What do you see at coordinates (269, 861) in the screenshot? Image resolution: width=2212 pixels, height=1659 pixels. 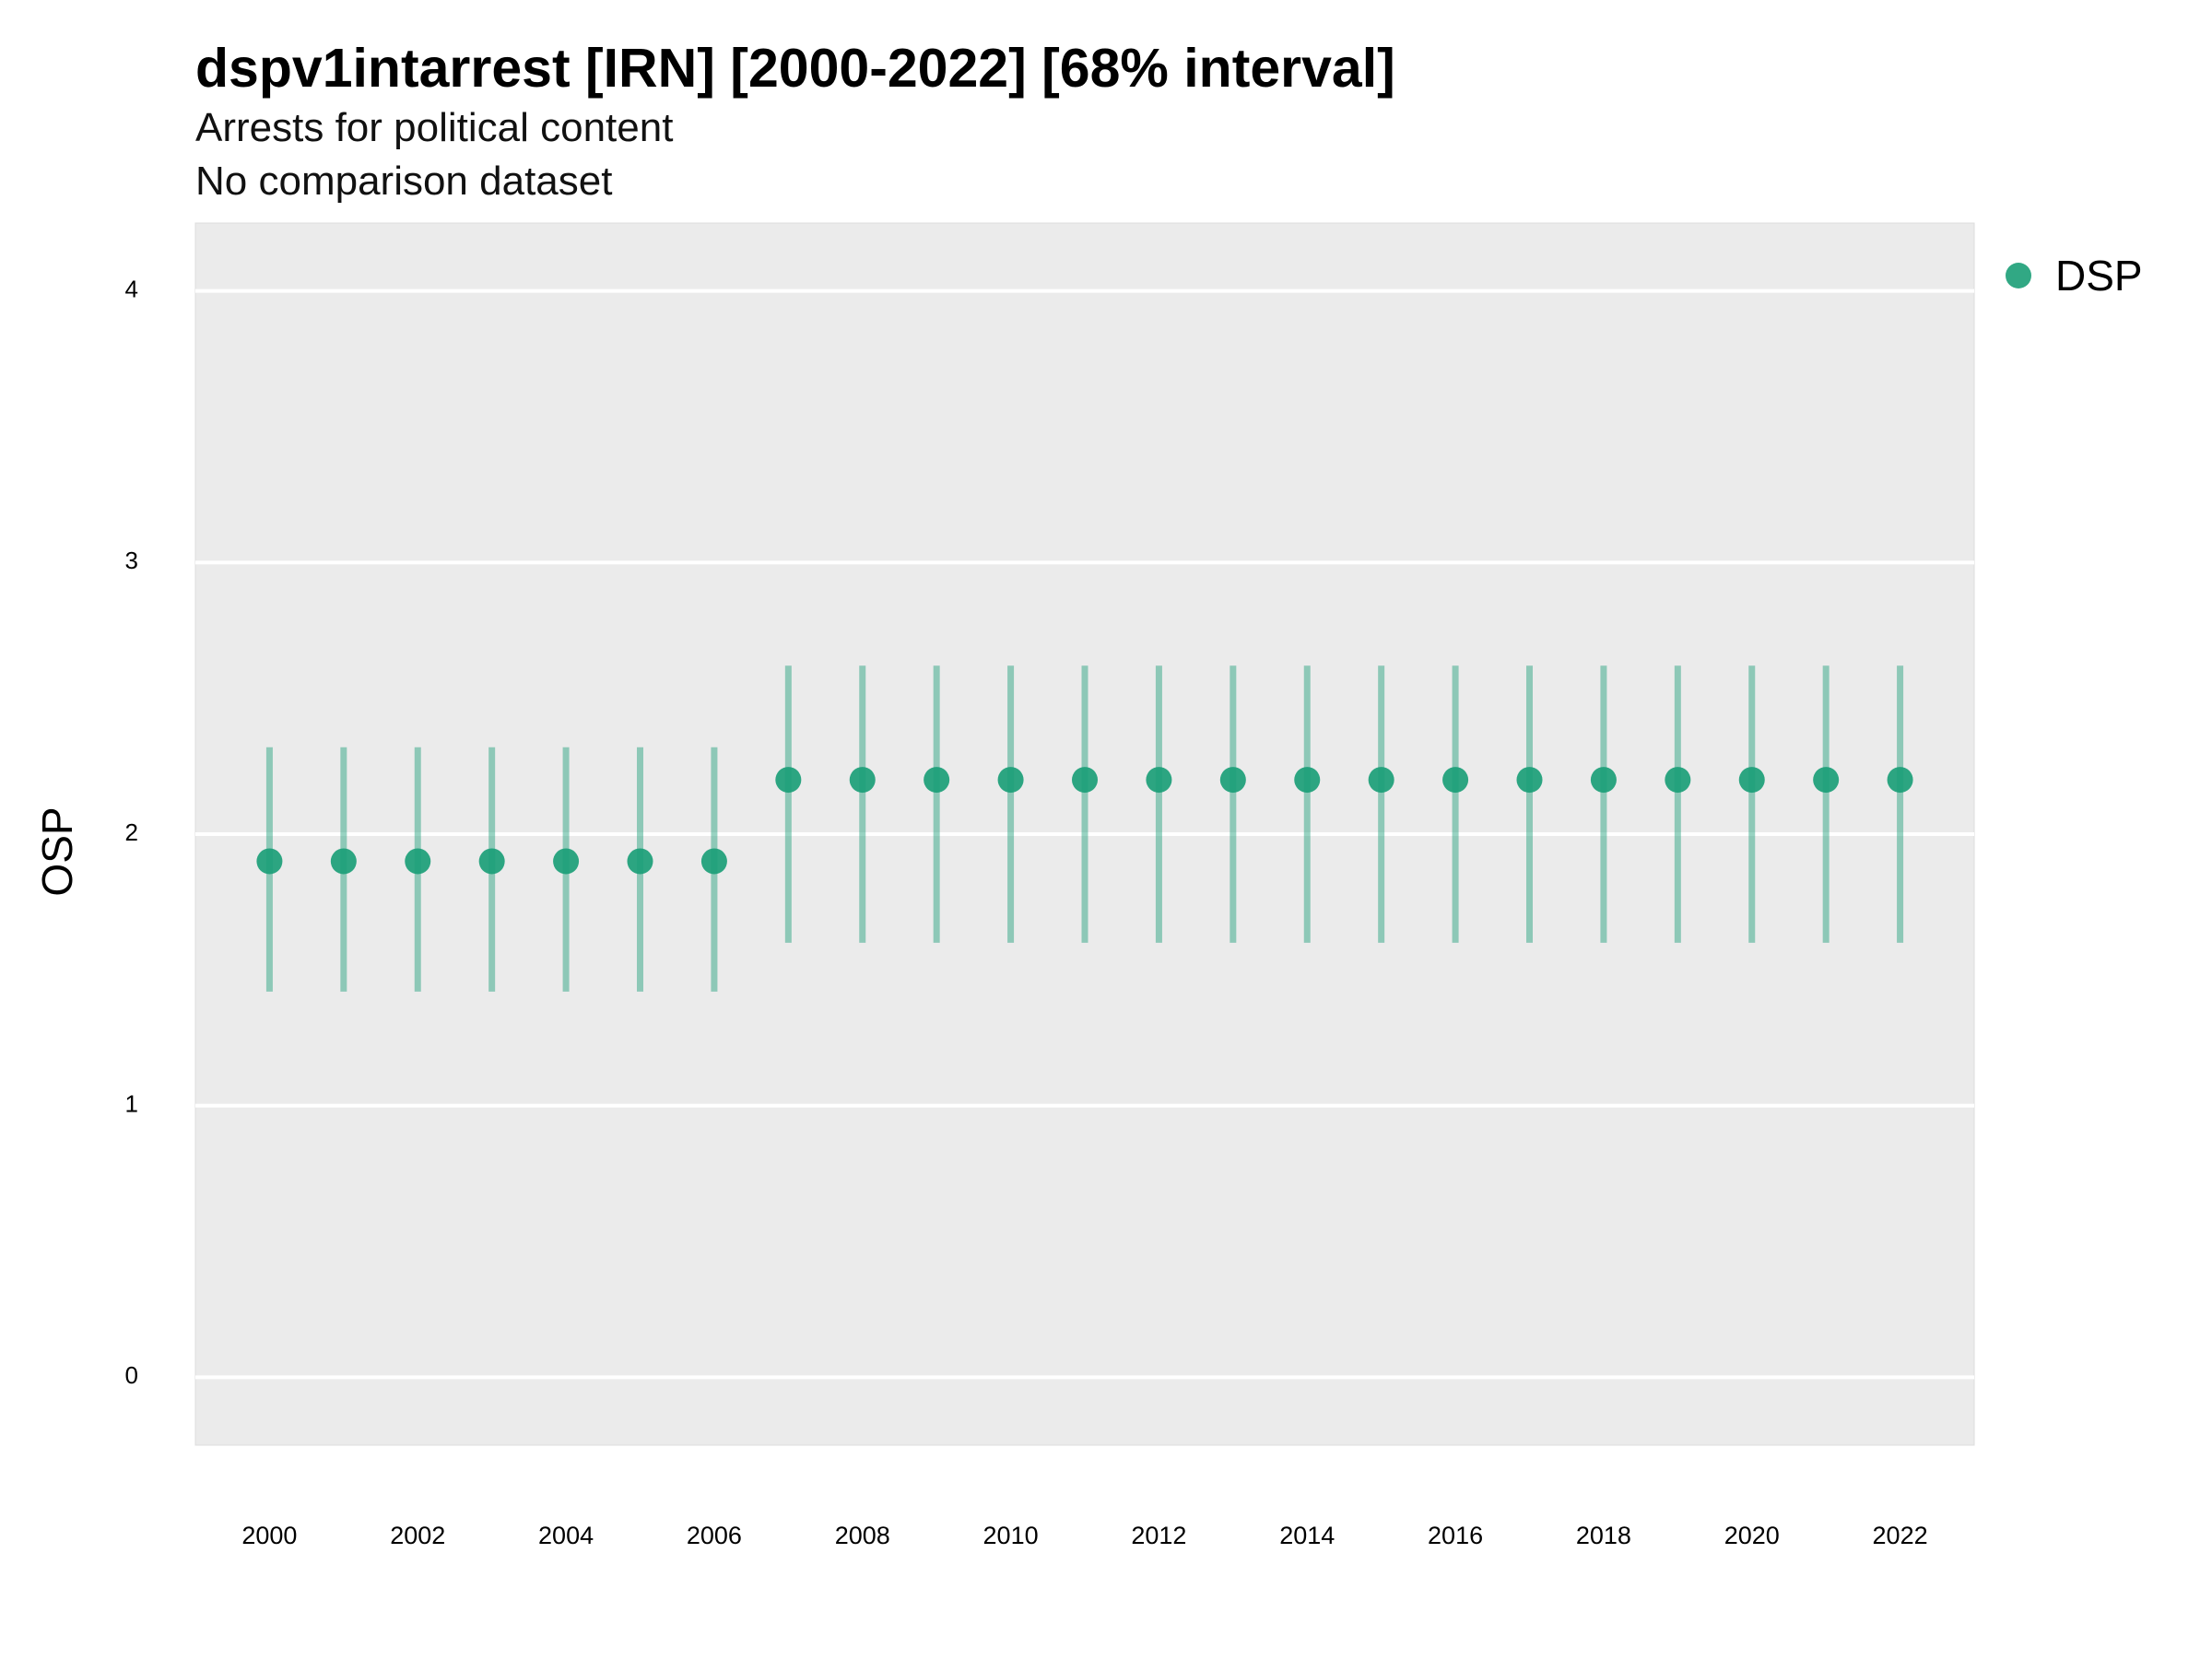 I see `data-point-2000` at bounding box center [269, 861].